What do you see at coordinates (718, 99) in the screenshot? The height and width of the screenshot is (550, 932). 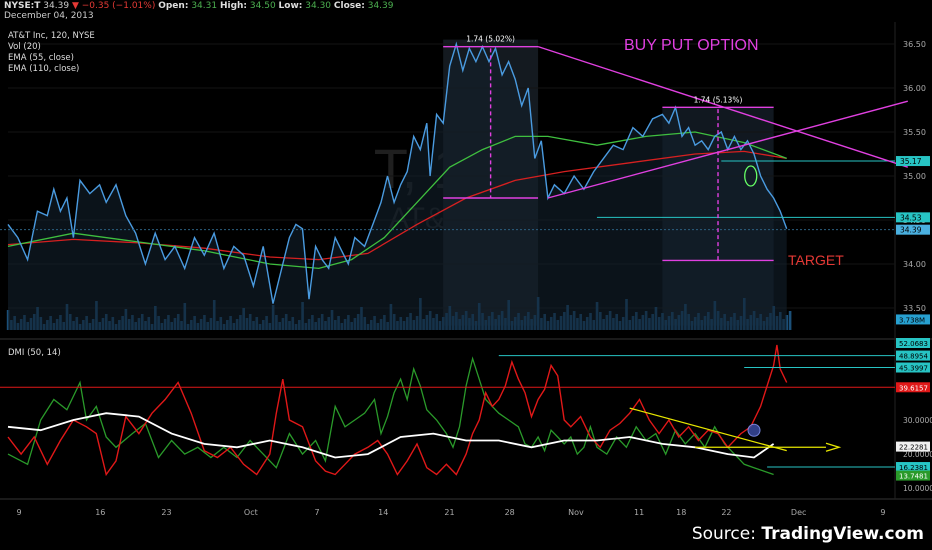 I see `measure2-label: 1.74 (5.13%)` at bounding box center [718, 99].